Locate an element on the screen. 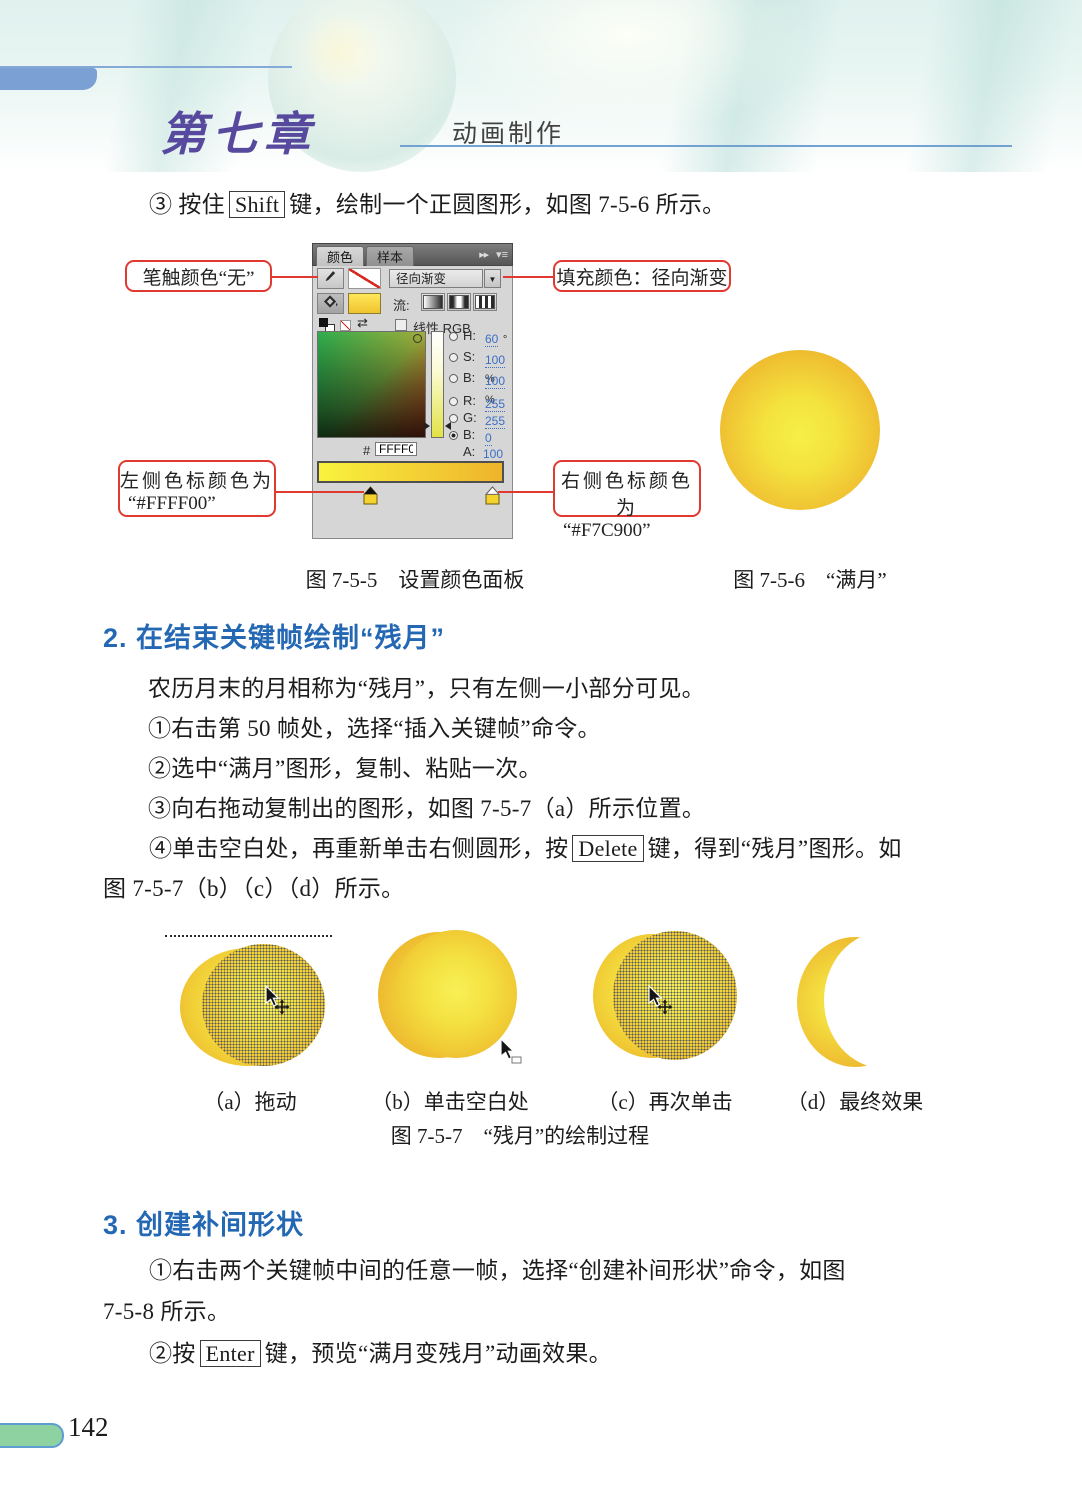 The width and height of the screenshot is (1082, 1508). stroke-tool-button is located at coordinates (330, 278).